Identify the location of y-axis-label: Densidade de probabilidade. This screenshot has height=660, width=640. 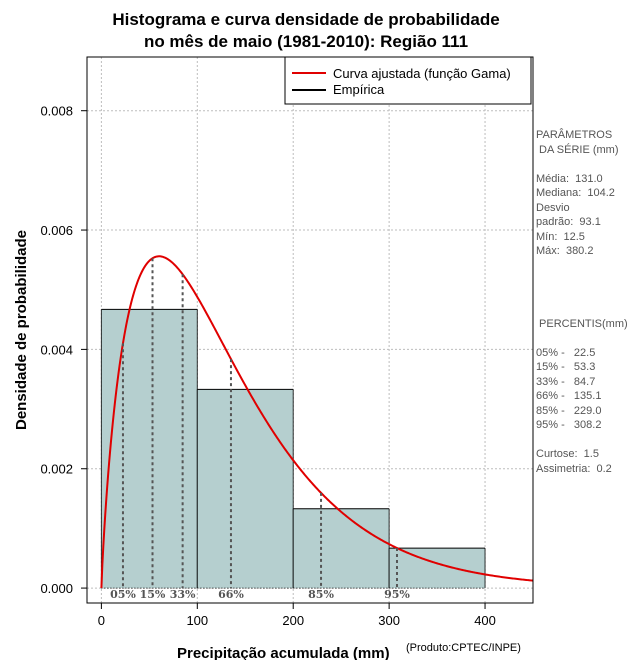
(21, 330).